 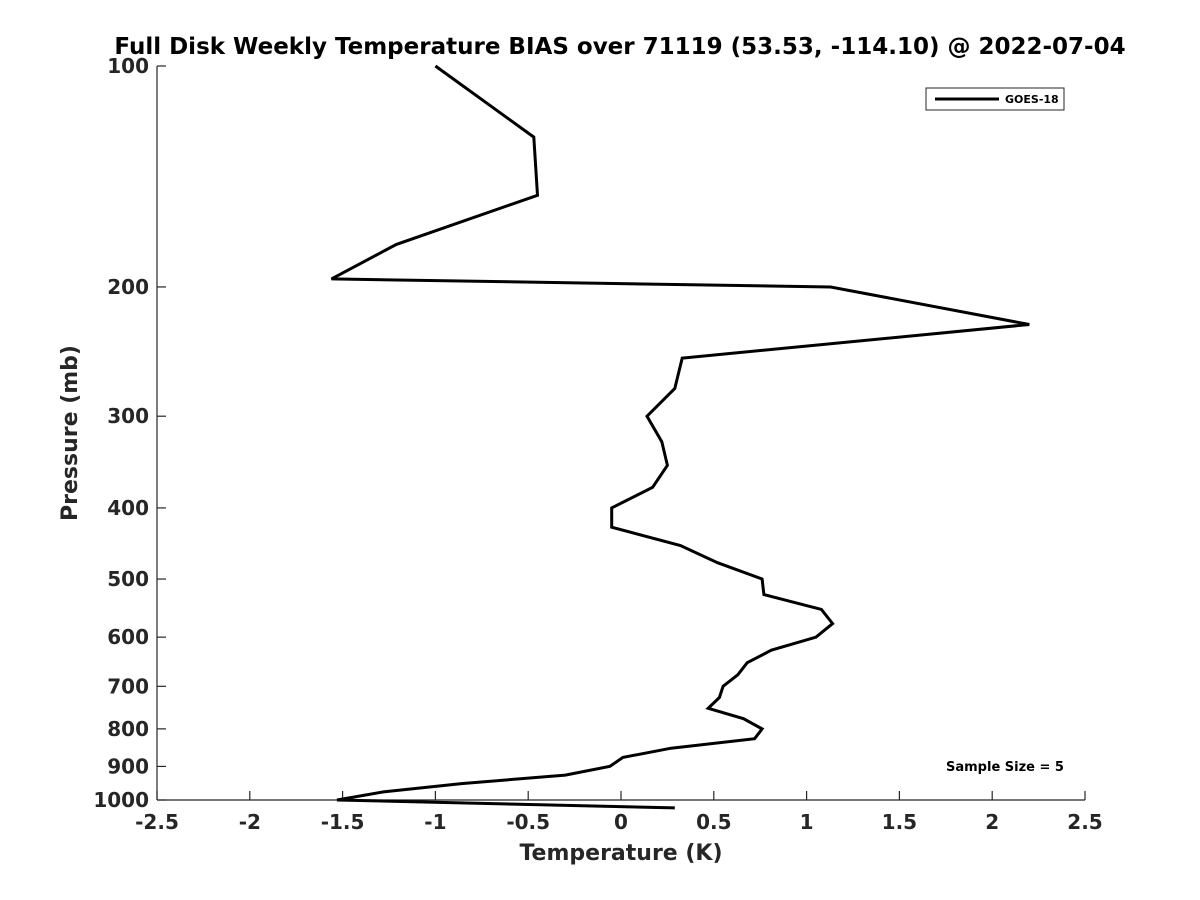 What do you see at coordinates (807, 822) in the screenshot?
I see `x-tick-label: 1` at bounding box center [807, 822].